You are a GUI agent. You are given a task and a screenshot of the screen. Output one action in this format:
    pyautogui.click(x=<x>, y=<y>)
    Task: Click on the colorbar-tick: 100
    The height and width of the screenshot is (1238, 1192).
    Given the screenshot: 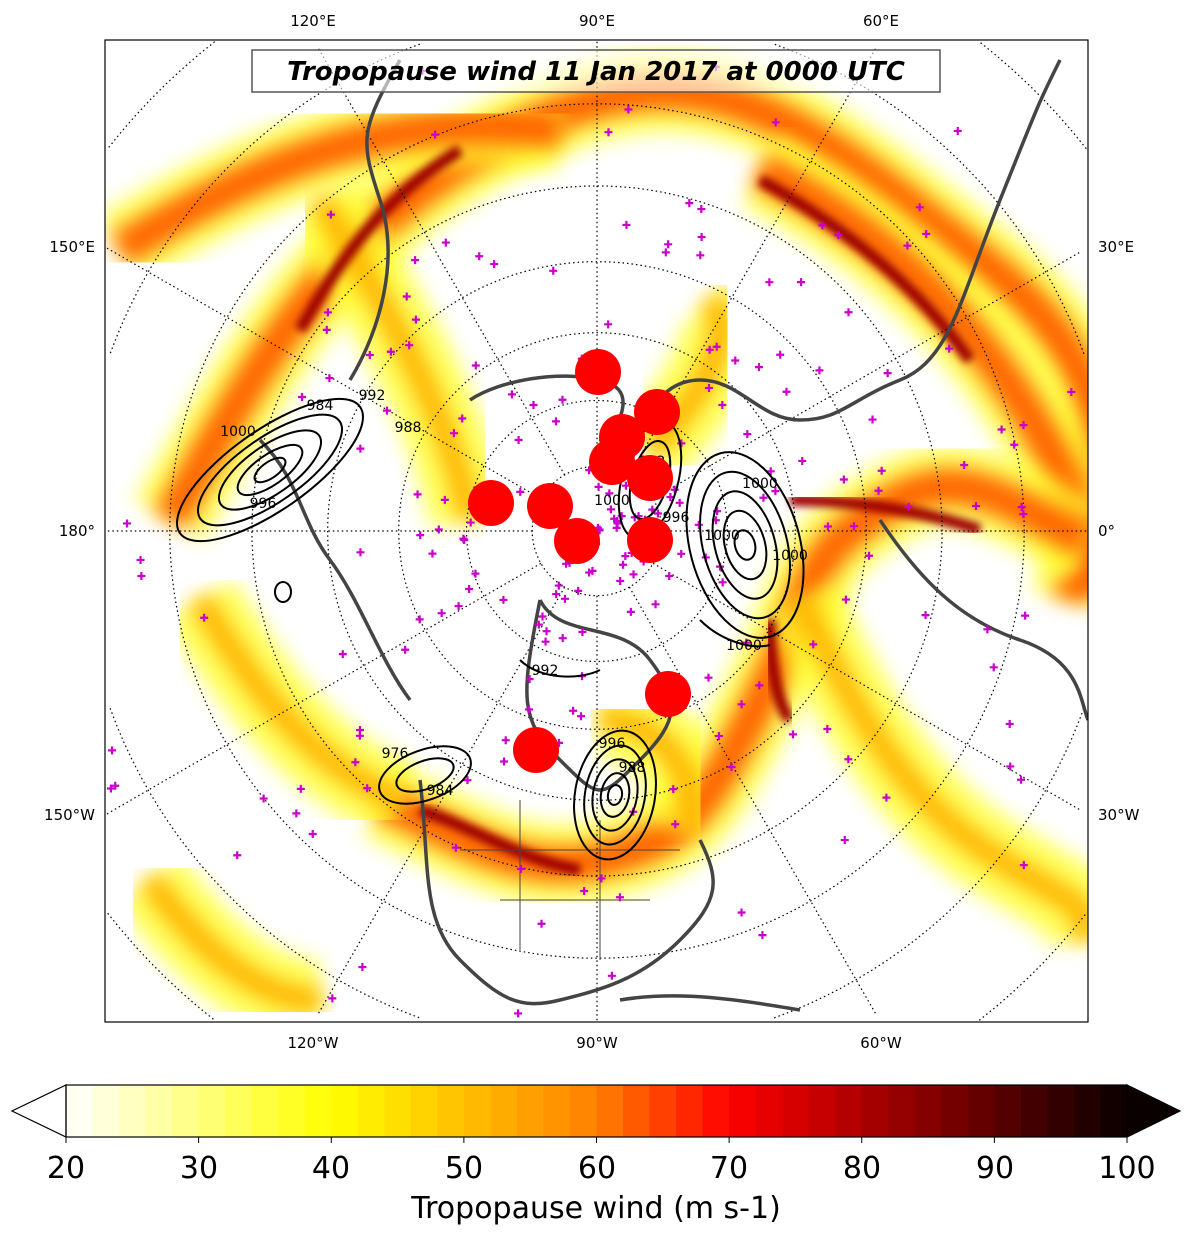 What is the action you would take?
    pyautogui.click(x=1126, y=1168)
    